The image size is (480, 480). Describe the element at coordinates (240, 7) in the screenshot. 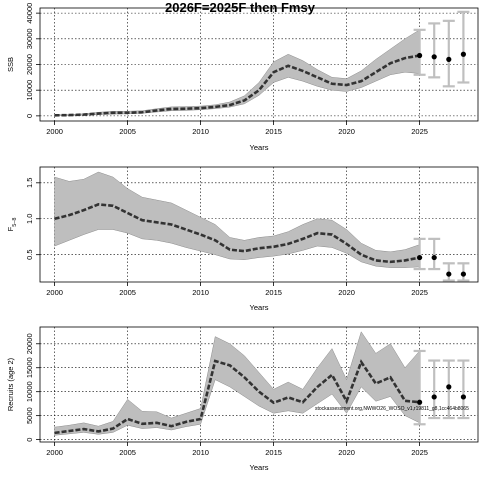

I see `chart-title: 2026F=2025F then Fmsy` at that location.